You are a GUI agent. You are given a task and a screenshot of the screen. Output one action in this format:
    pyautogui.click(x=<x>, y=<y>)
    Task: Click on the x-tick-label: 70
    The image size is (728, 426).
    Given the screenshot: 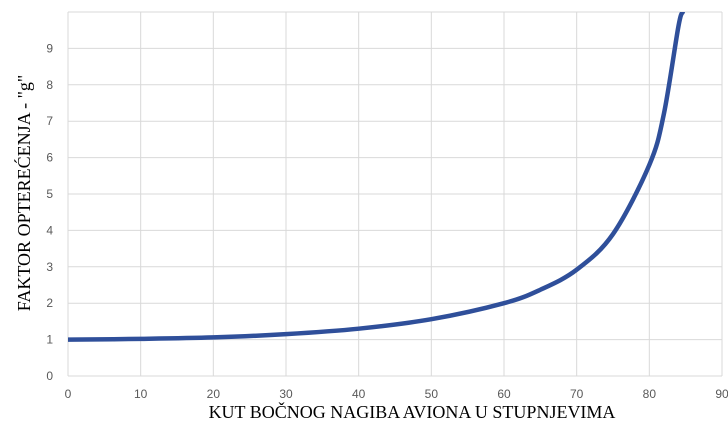 What is the action you would take?
    pyautogui.click(x=577, y=394)
    